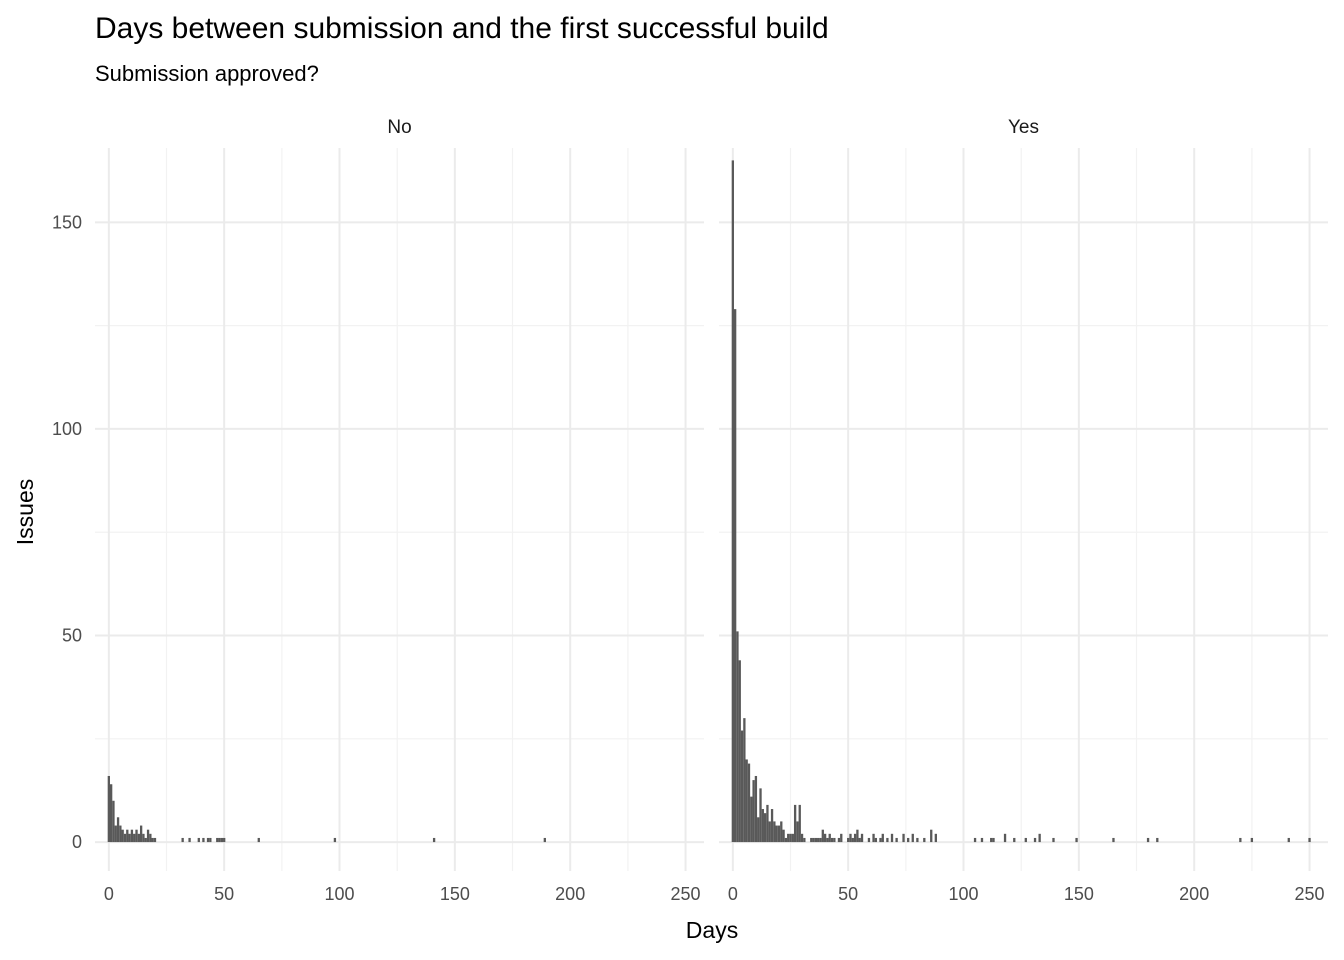 This screenshot has width=1344, height=960. What do you see at coordinates (712, 930) in the screenshot?
I see `x-axis-title: Days` at bounding box center [712, 930].